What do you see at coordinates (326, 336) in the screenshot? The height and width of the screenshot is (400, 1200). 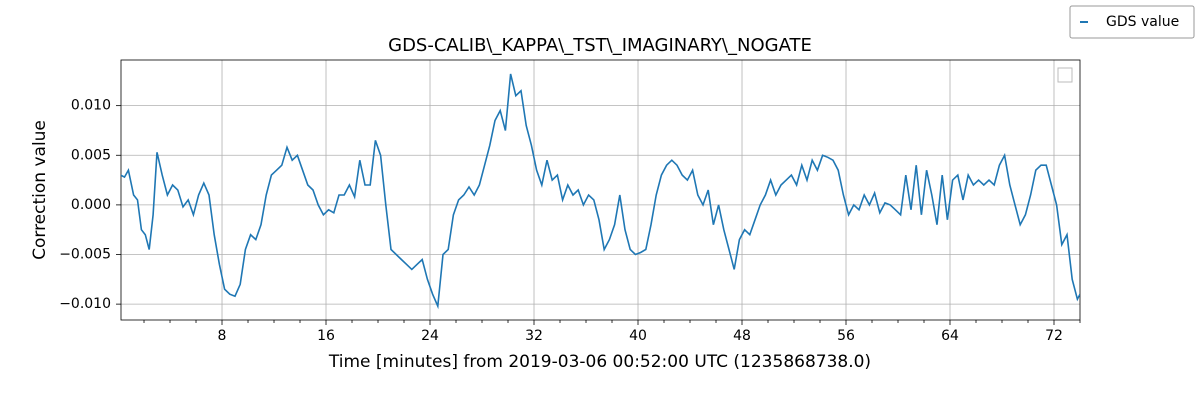 I see `x-tick-label: 16` at bounding box center [326, 336].